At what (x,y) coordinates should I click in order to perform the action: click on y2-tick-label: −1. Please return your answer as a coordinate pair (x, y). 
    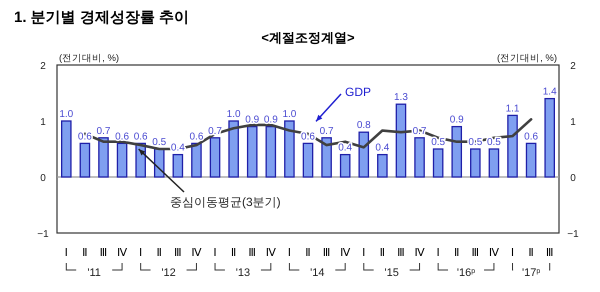
    Looking at the image, I should click on (573, 234).